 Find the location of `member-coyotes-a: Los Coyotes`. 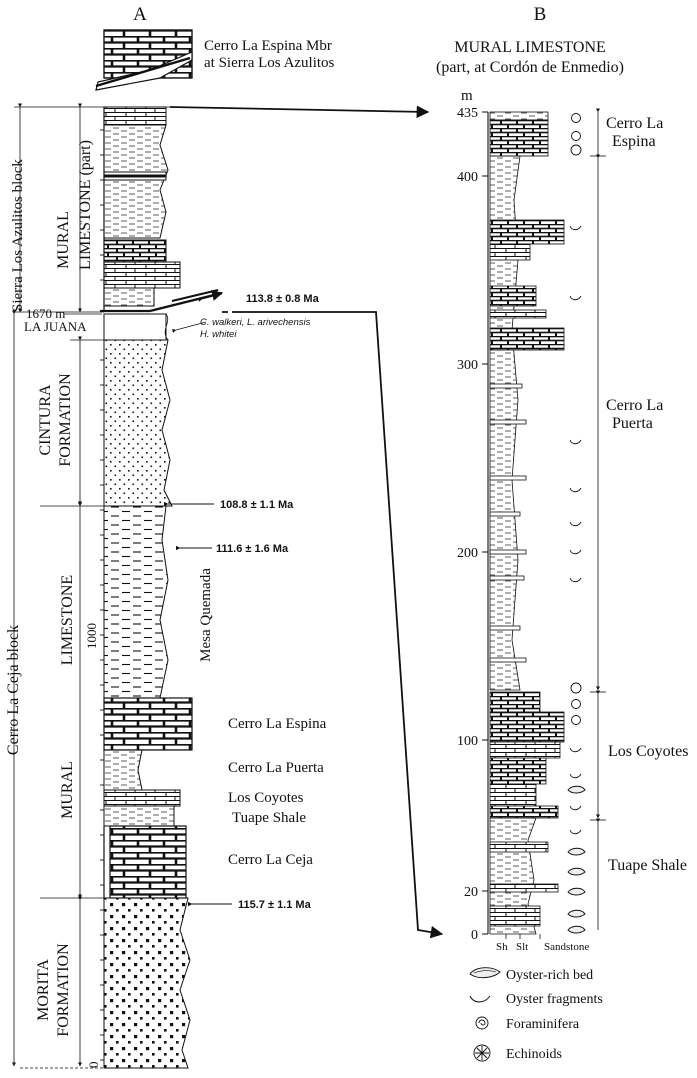

member-coyotes-a: Los Coyotes is located at coordinates (266, 798).